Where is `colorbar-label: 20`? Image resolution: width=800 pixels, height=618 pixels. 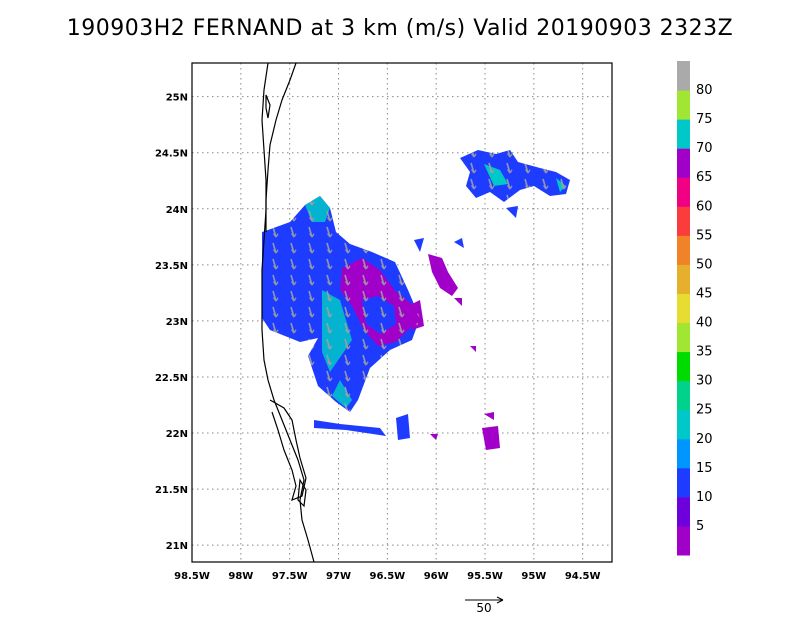 colorbar-label: 20 is located at coordinates (704, 439).